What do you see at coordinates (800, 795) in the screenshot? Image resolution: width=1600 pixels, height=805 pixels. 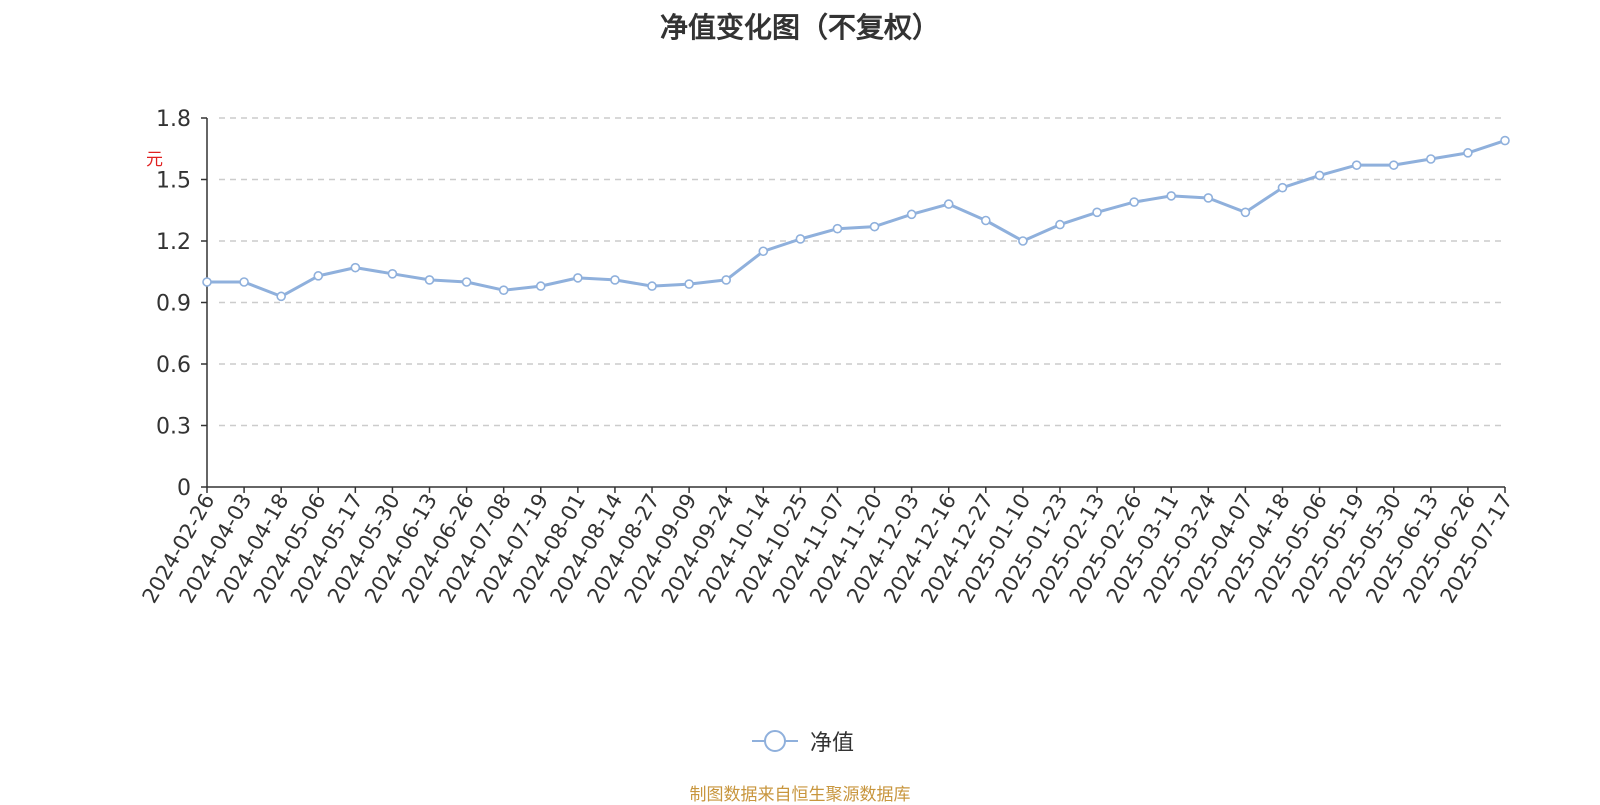 I see `data-source-note: 制图数据来自恒生聚源数据库` at bounding box center [800, 795].